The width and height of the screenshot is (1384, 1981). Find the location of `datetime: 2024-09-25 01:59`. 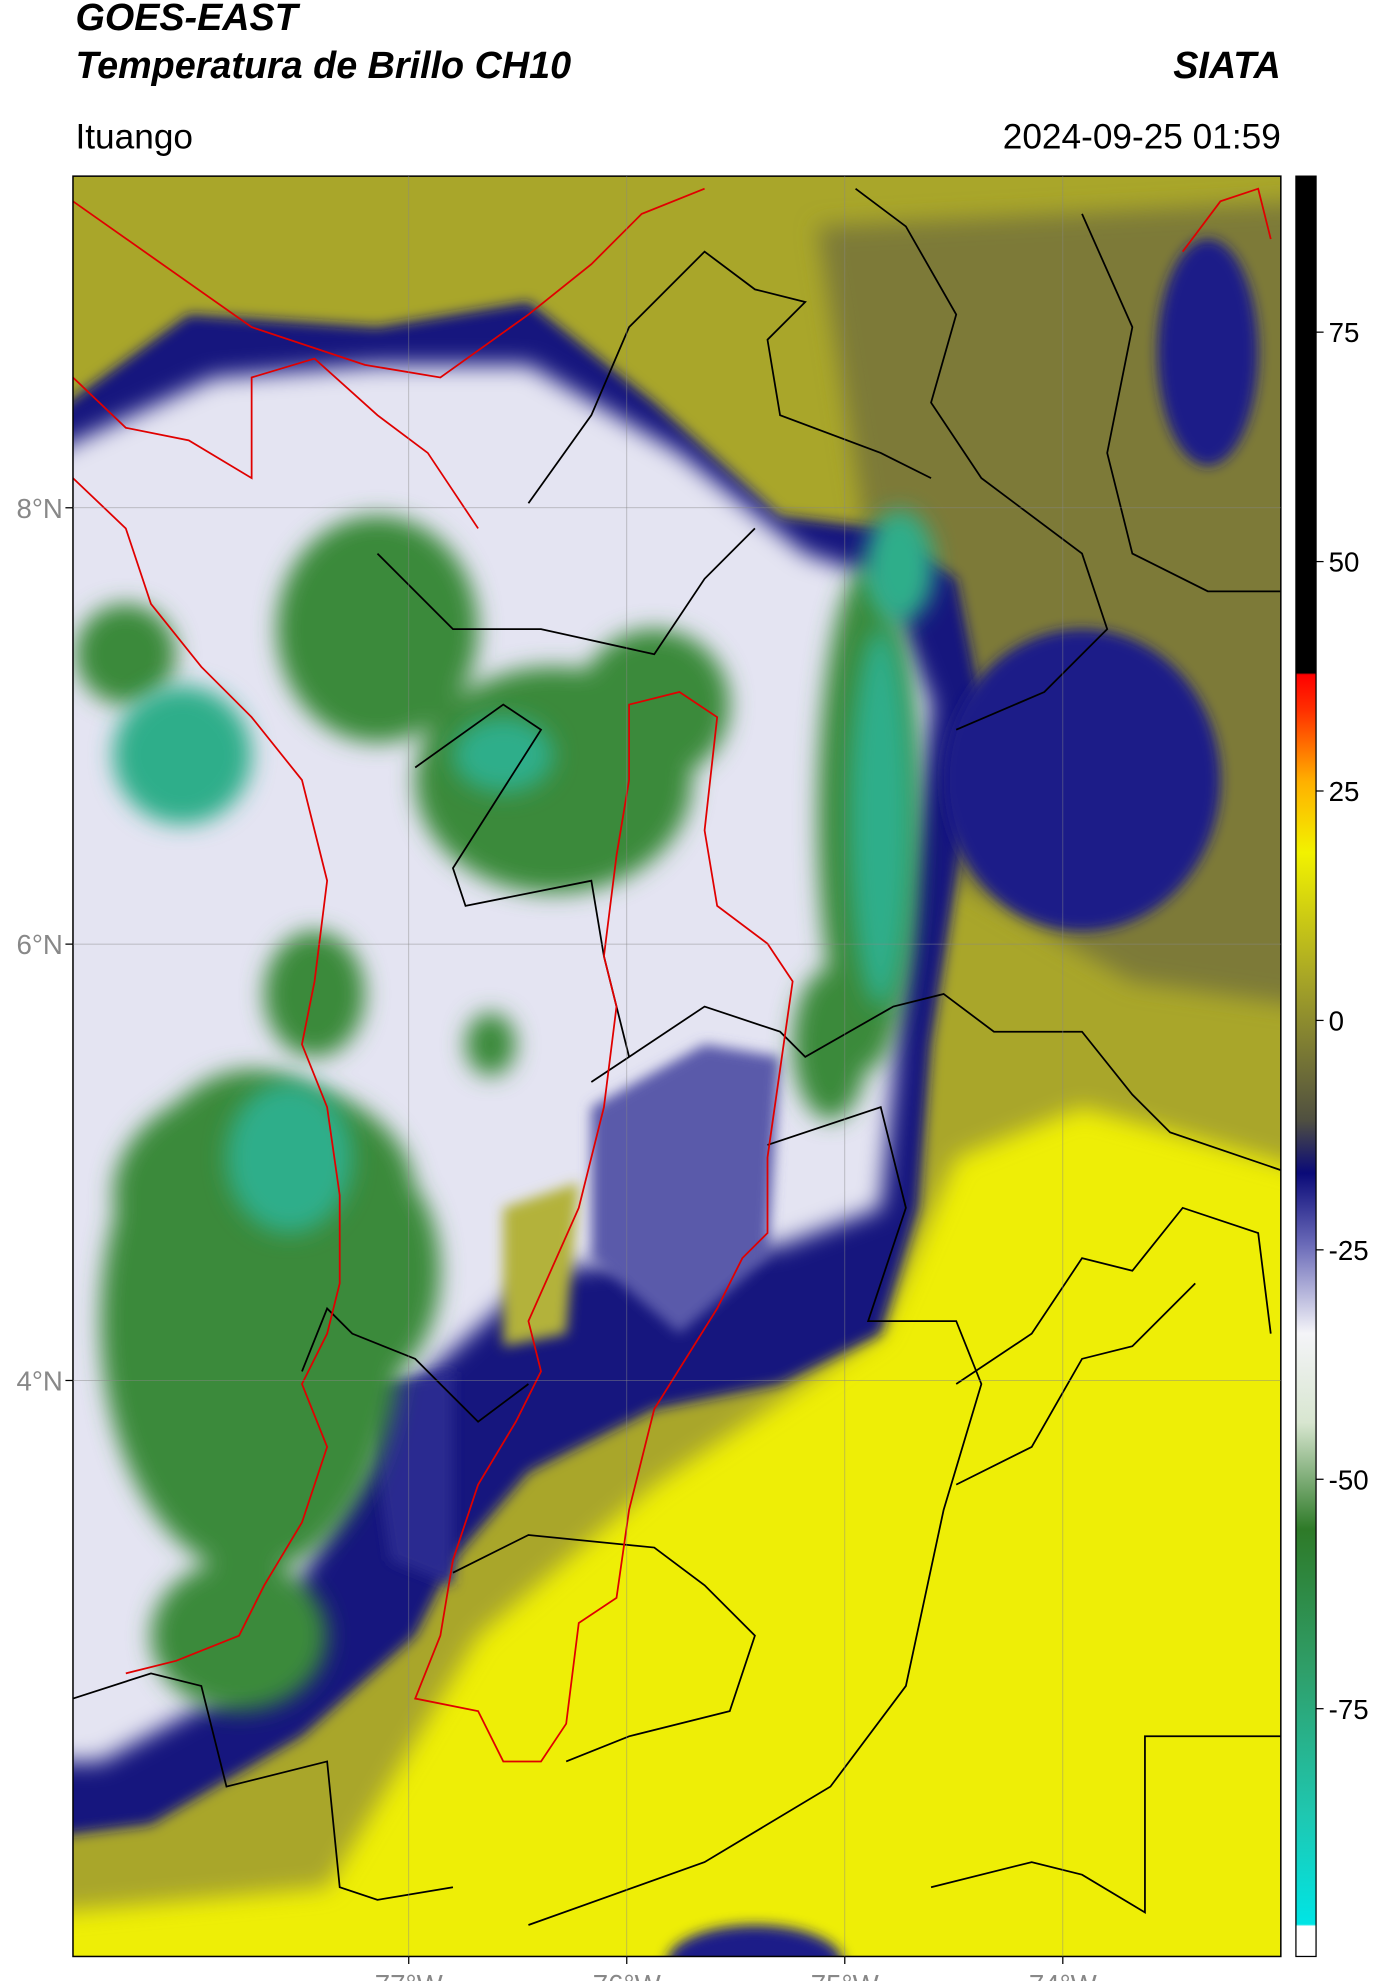

datetime: 2024-09-25 01:59 is located at coordinates (1142, 136).